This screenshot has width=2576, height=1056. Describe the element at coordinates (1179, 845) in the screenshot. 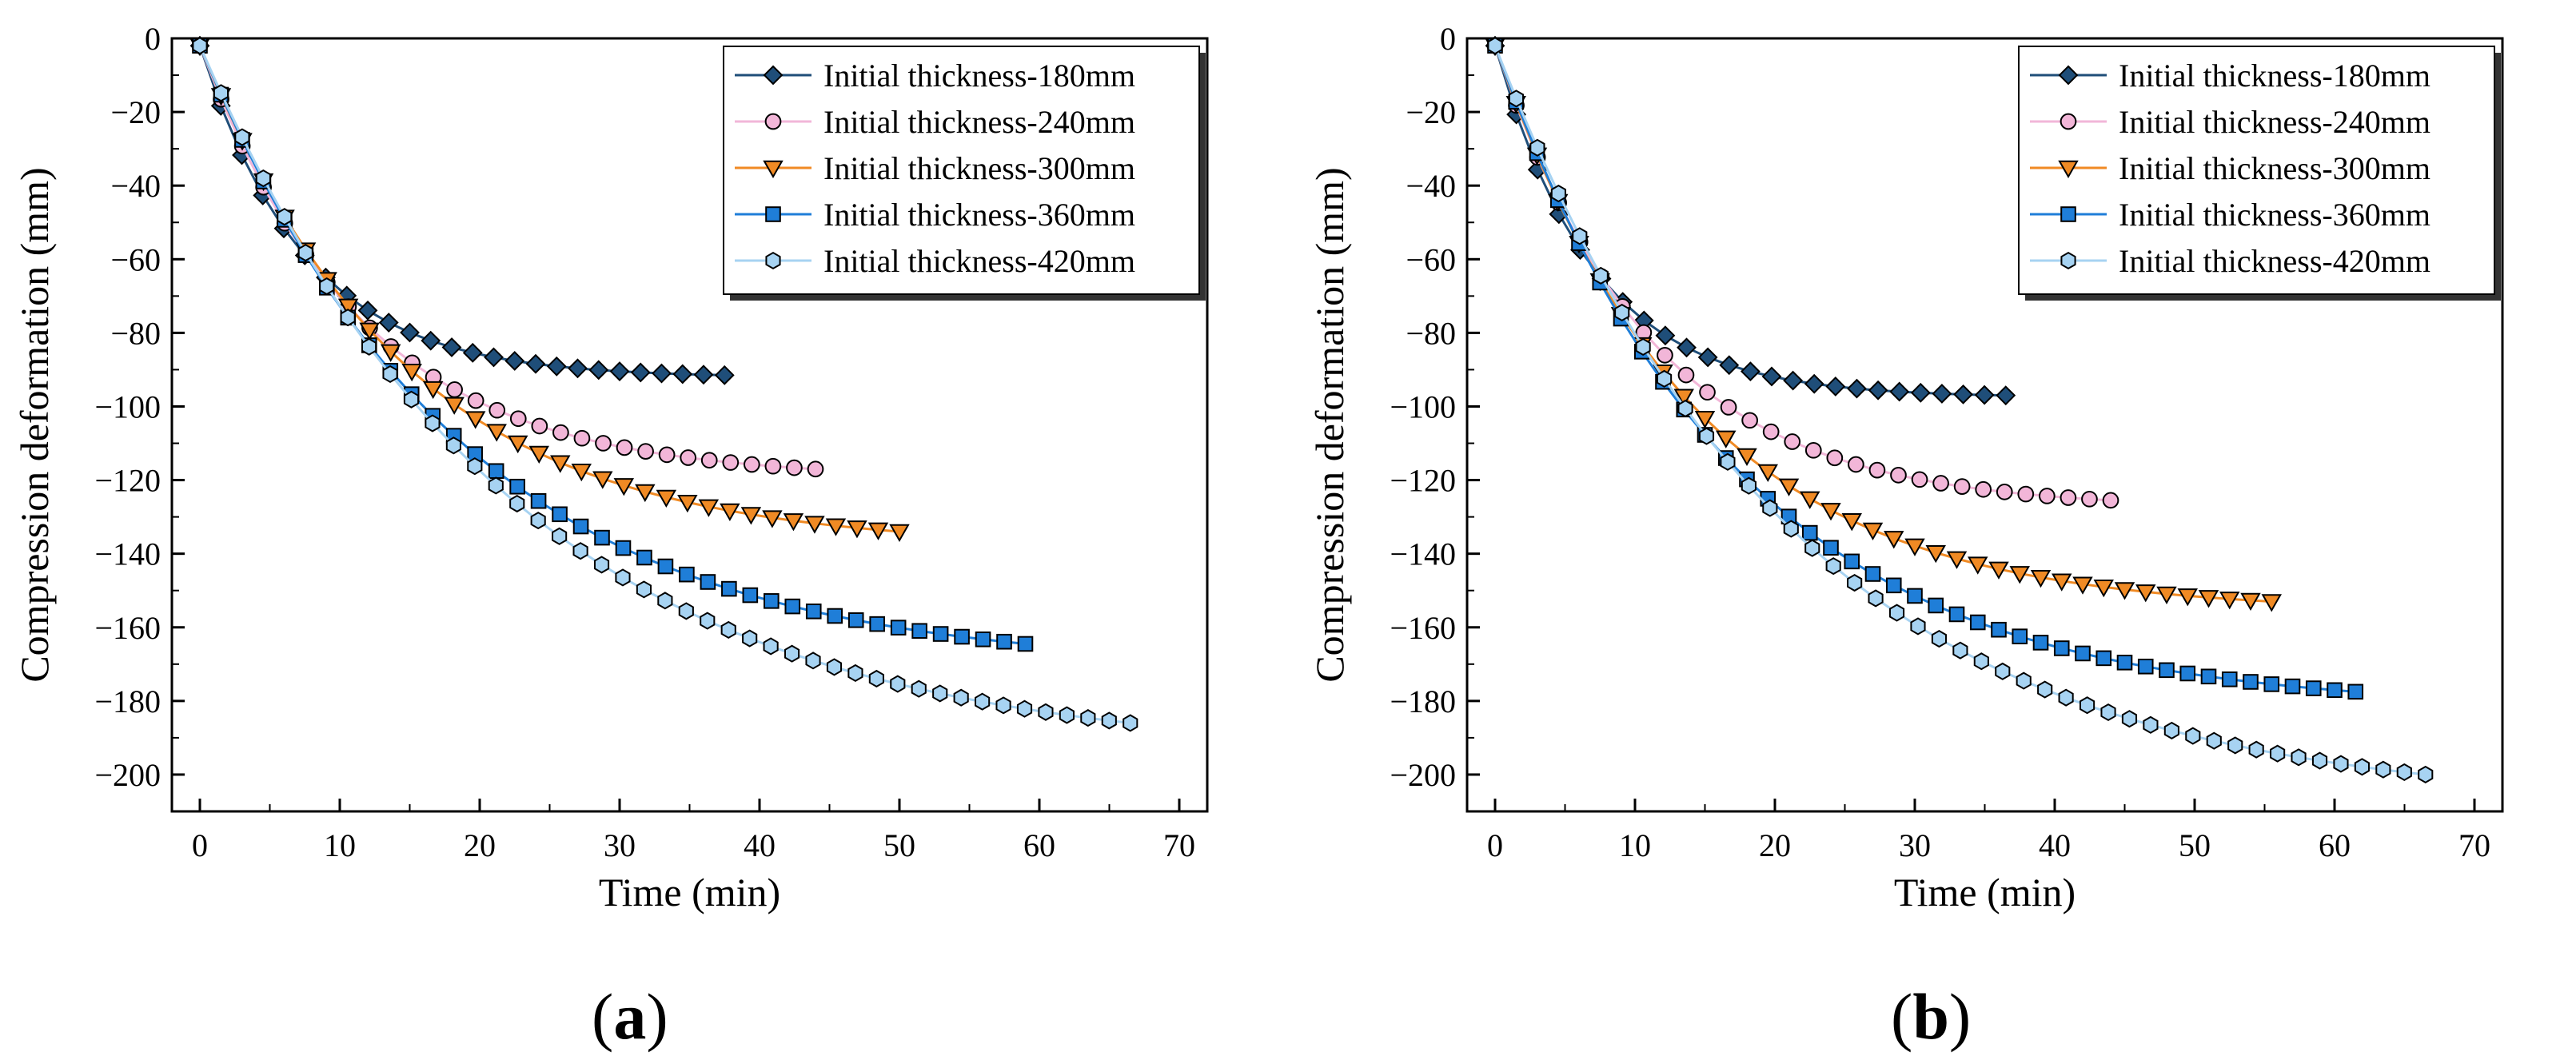

I see `x-tick-label: 70` at that location.